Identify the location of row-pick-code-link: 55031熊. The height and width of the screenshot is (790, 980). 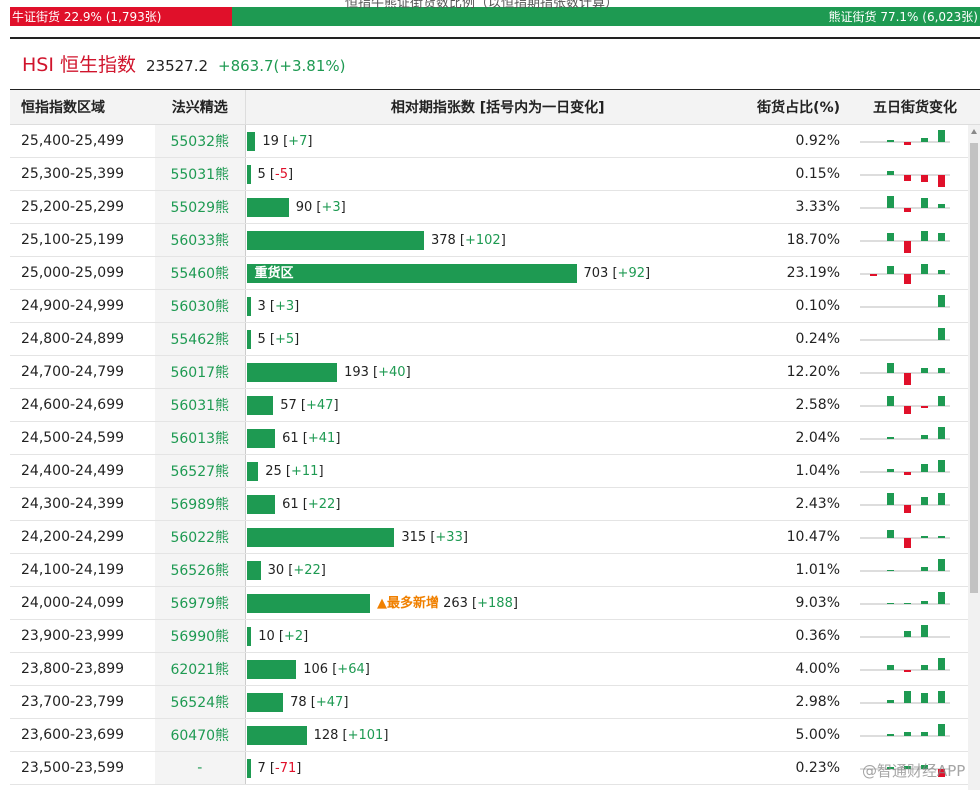
(200, 174).